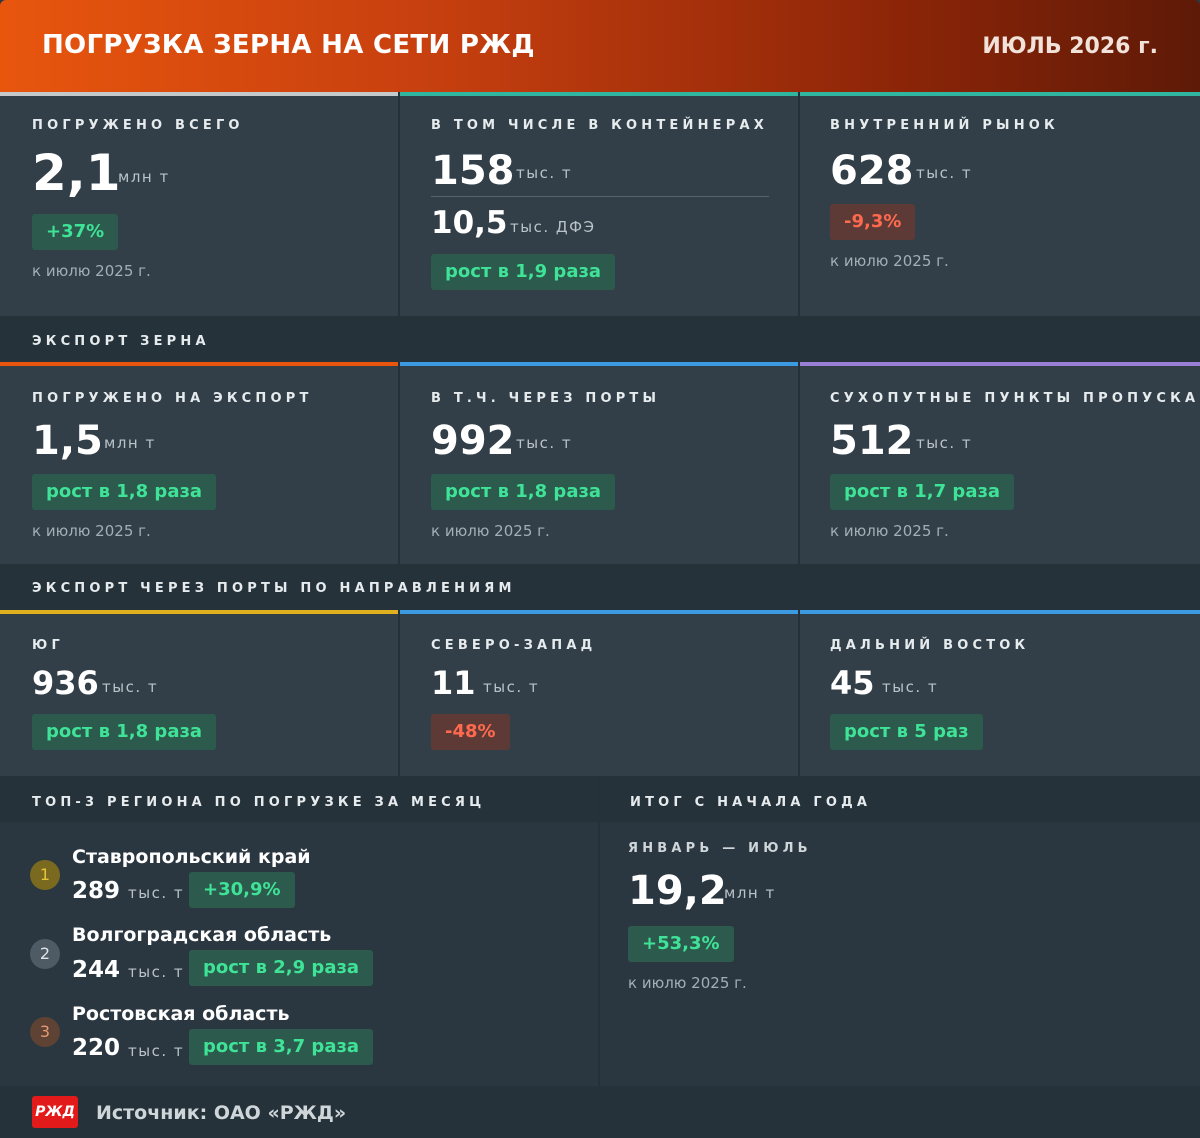 Image resolution: width=1200 pixels, height=1138 pixels. I want to click on card-value: 1,5, so click(67, 441).